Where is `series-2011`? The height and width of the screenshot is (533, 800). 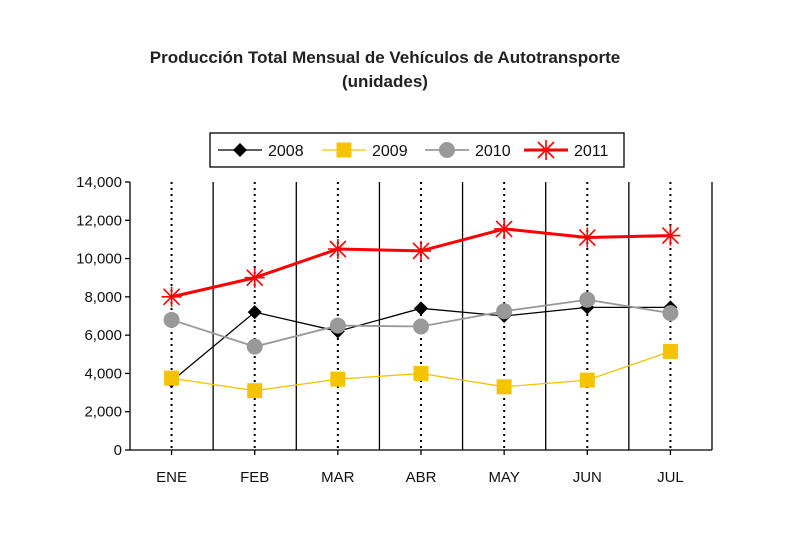
series-2011 is located at coordinates (421, 262).